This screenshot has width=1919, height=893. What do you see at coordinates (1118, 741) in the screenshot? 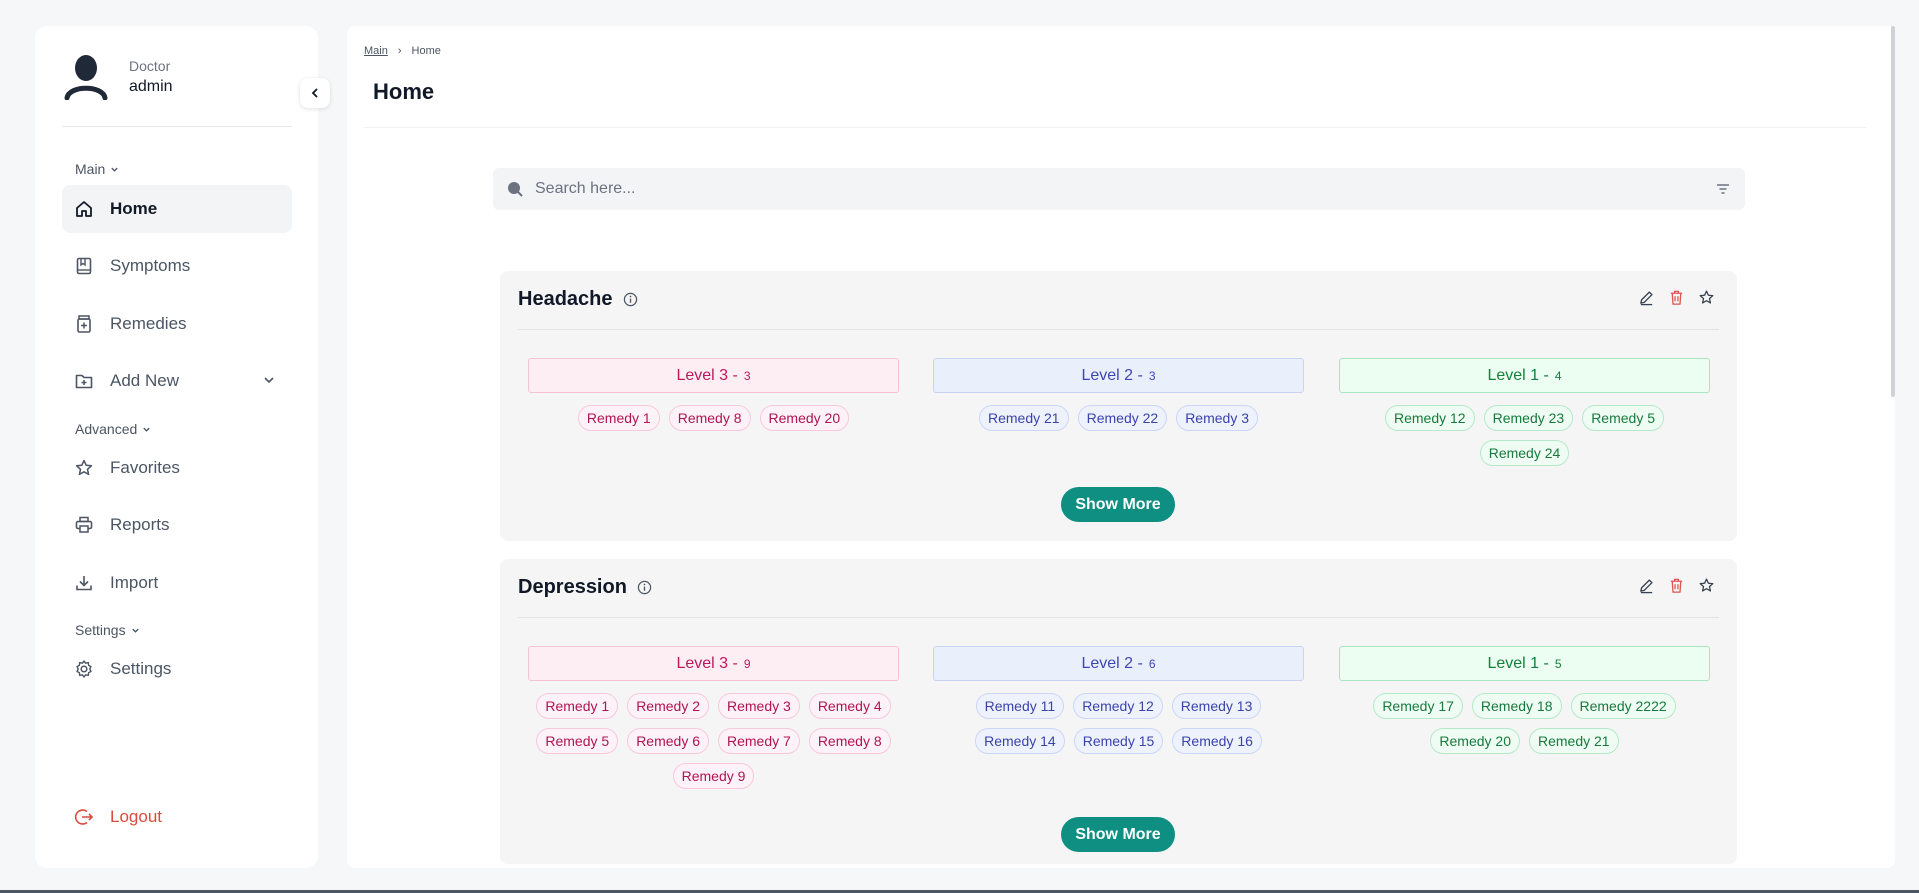
I see `remedy-chip: Remedy 15` at bounding box center [1118, 741].